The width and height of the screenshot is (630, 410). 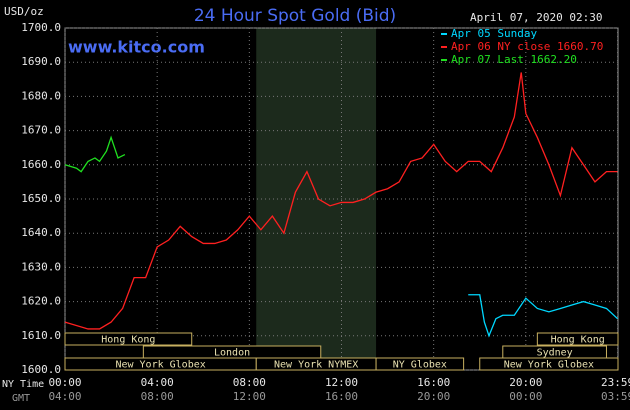 What do you see at coordinates (157, 382) in the screenshot?
I see `x-tick-label: 04:00` at bounding box center [157, 382].